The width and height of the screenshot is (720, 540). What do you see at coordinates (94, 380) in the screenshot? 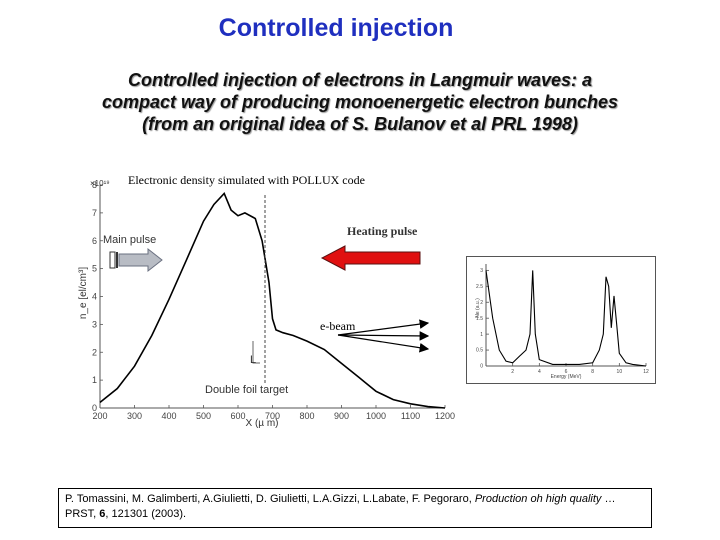
I see `density-y-tick-label: 1` at bounding box center [94, 380].